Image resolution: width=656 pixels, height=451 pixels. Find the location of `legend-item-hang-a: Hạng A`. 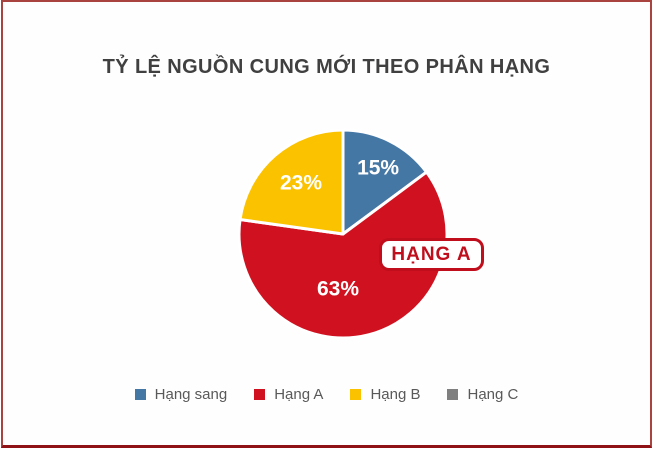

legend-item-hang-a: Hạng A is located at coordinates (288, 394).